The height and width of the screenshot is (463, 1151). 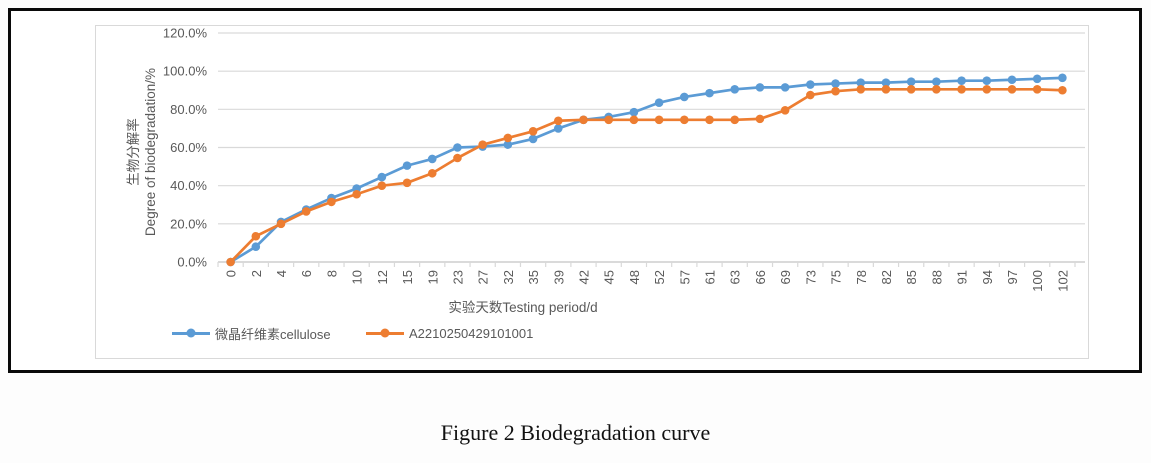 I want to click on legend-label-sample: A2210250429101001, so click(x=471, y=333).